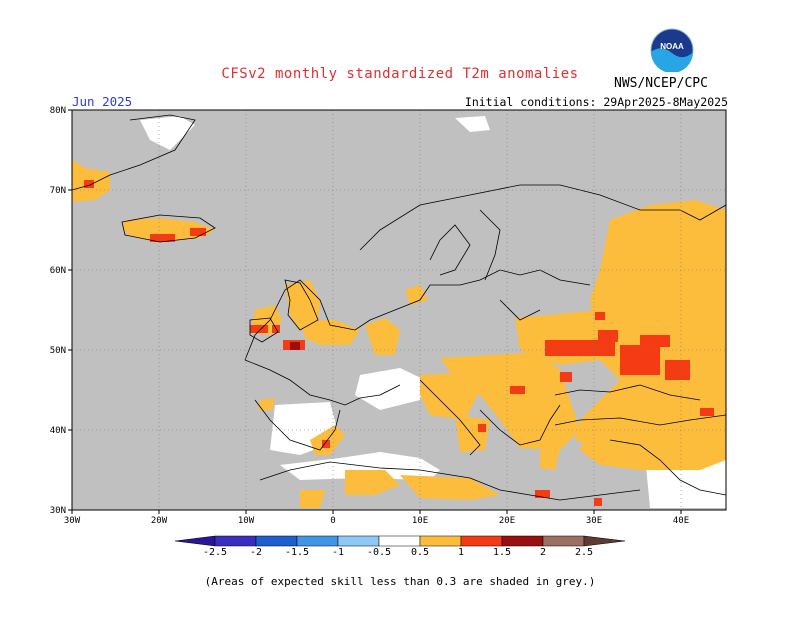 Image resolution: width=800 pixels, height=618 pixels. I want to click on colorbar-label-m1.5: -1.5, so click(297, 552).